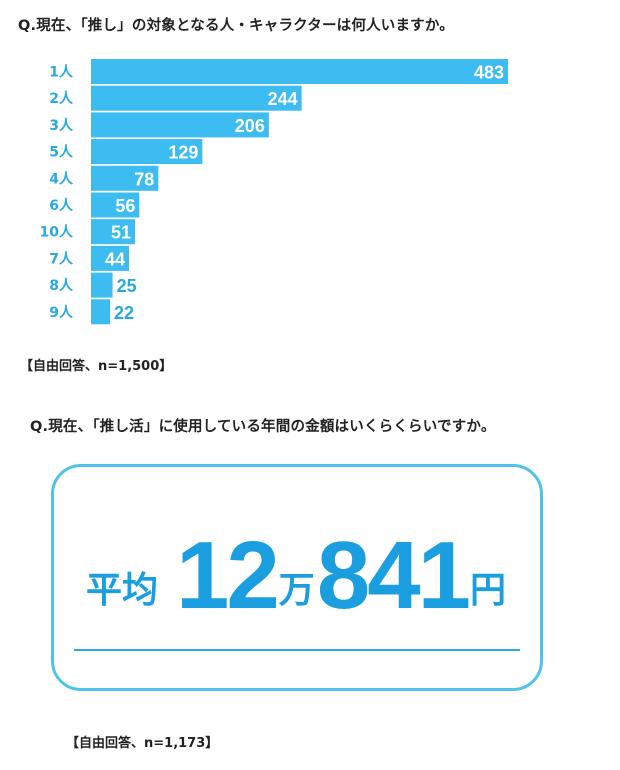 This screenshot has height=770, width=620. I want to click on sample-size-note-2: 【自由回答、n=1,173】, so click(142, 743).